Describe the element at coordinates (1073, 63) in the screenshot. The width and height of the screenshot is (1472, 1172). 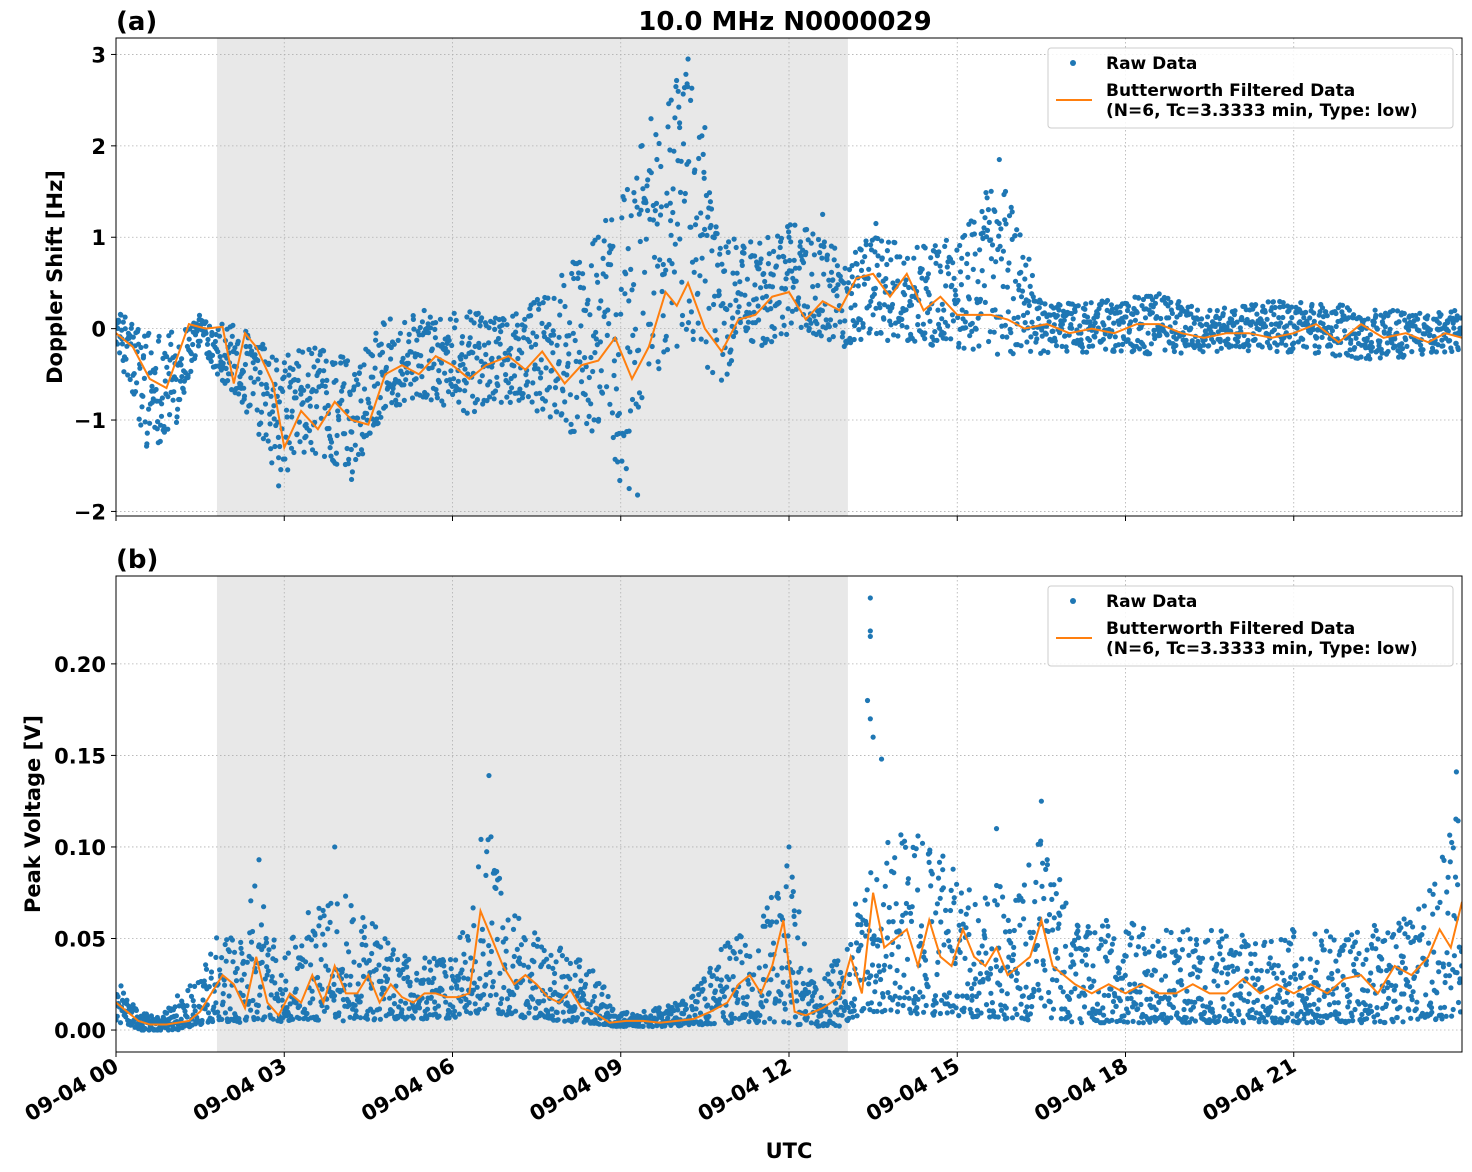
I see `legend-raw-marker` at that location.